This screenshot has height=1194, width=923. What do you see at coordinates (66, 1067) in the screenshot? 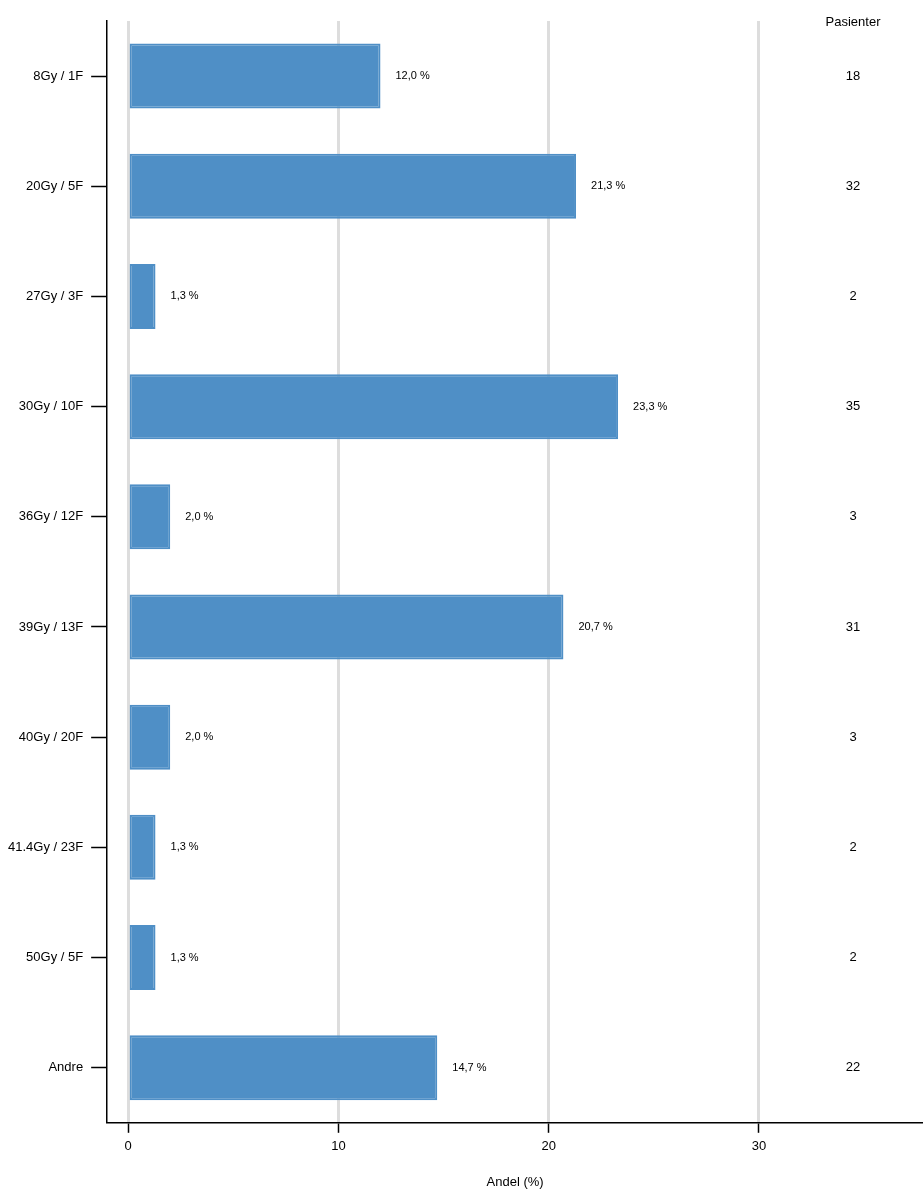
I see `y-tick-label: Andre` at bounding box center [66, 1067].